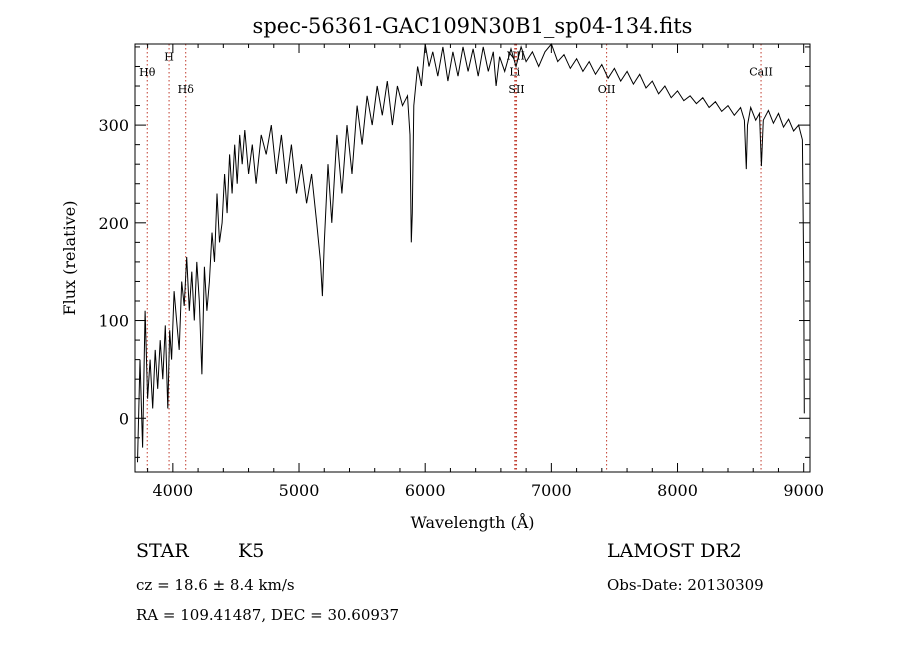  Describe the element at coordinates (607, 89) in the screenshot. I see `spectral-line-label: OII` at that location.